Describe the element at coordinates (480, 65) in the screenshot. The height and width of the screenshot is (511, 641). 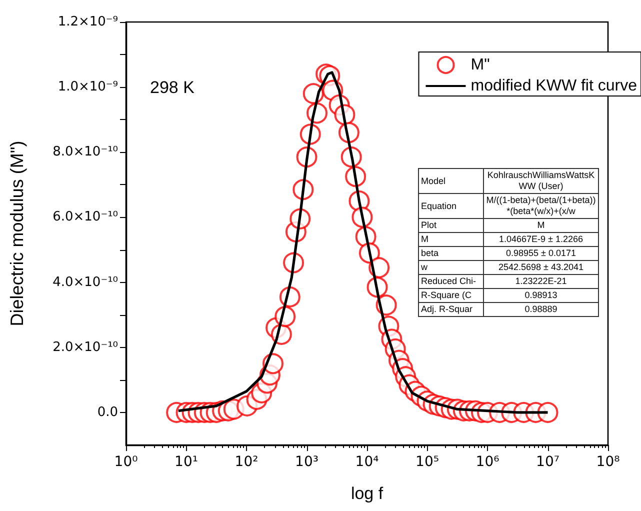
I see `legend-label: M"` at that location.